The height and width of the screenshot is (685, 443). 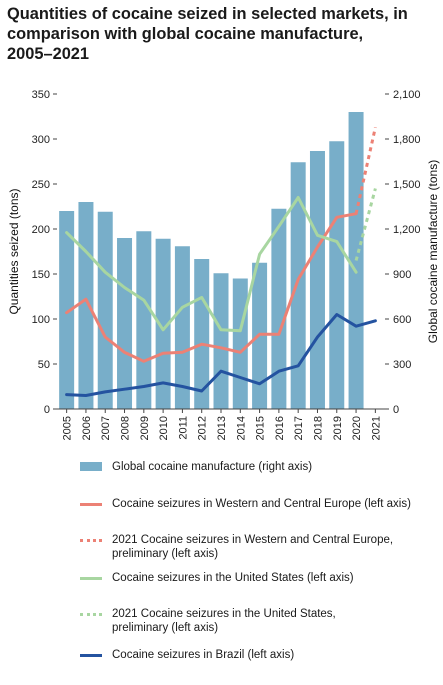 I want to click on manufacture-bar-2013, so click(x=221, y=341).